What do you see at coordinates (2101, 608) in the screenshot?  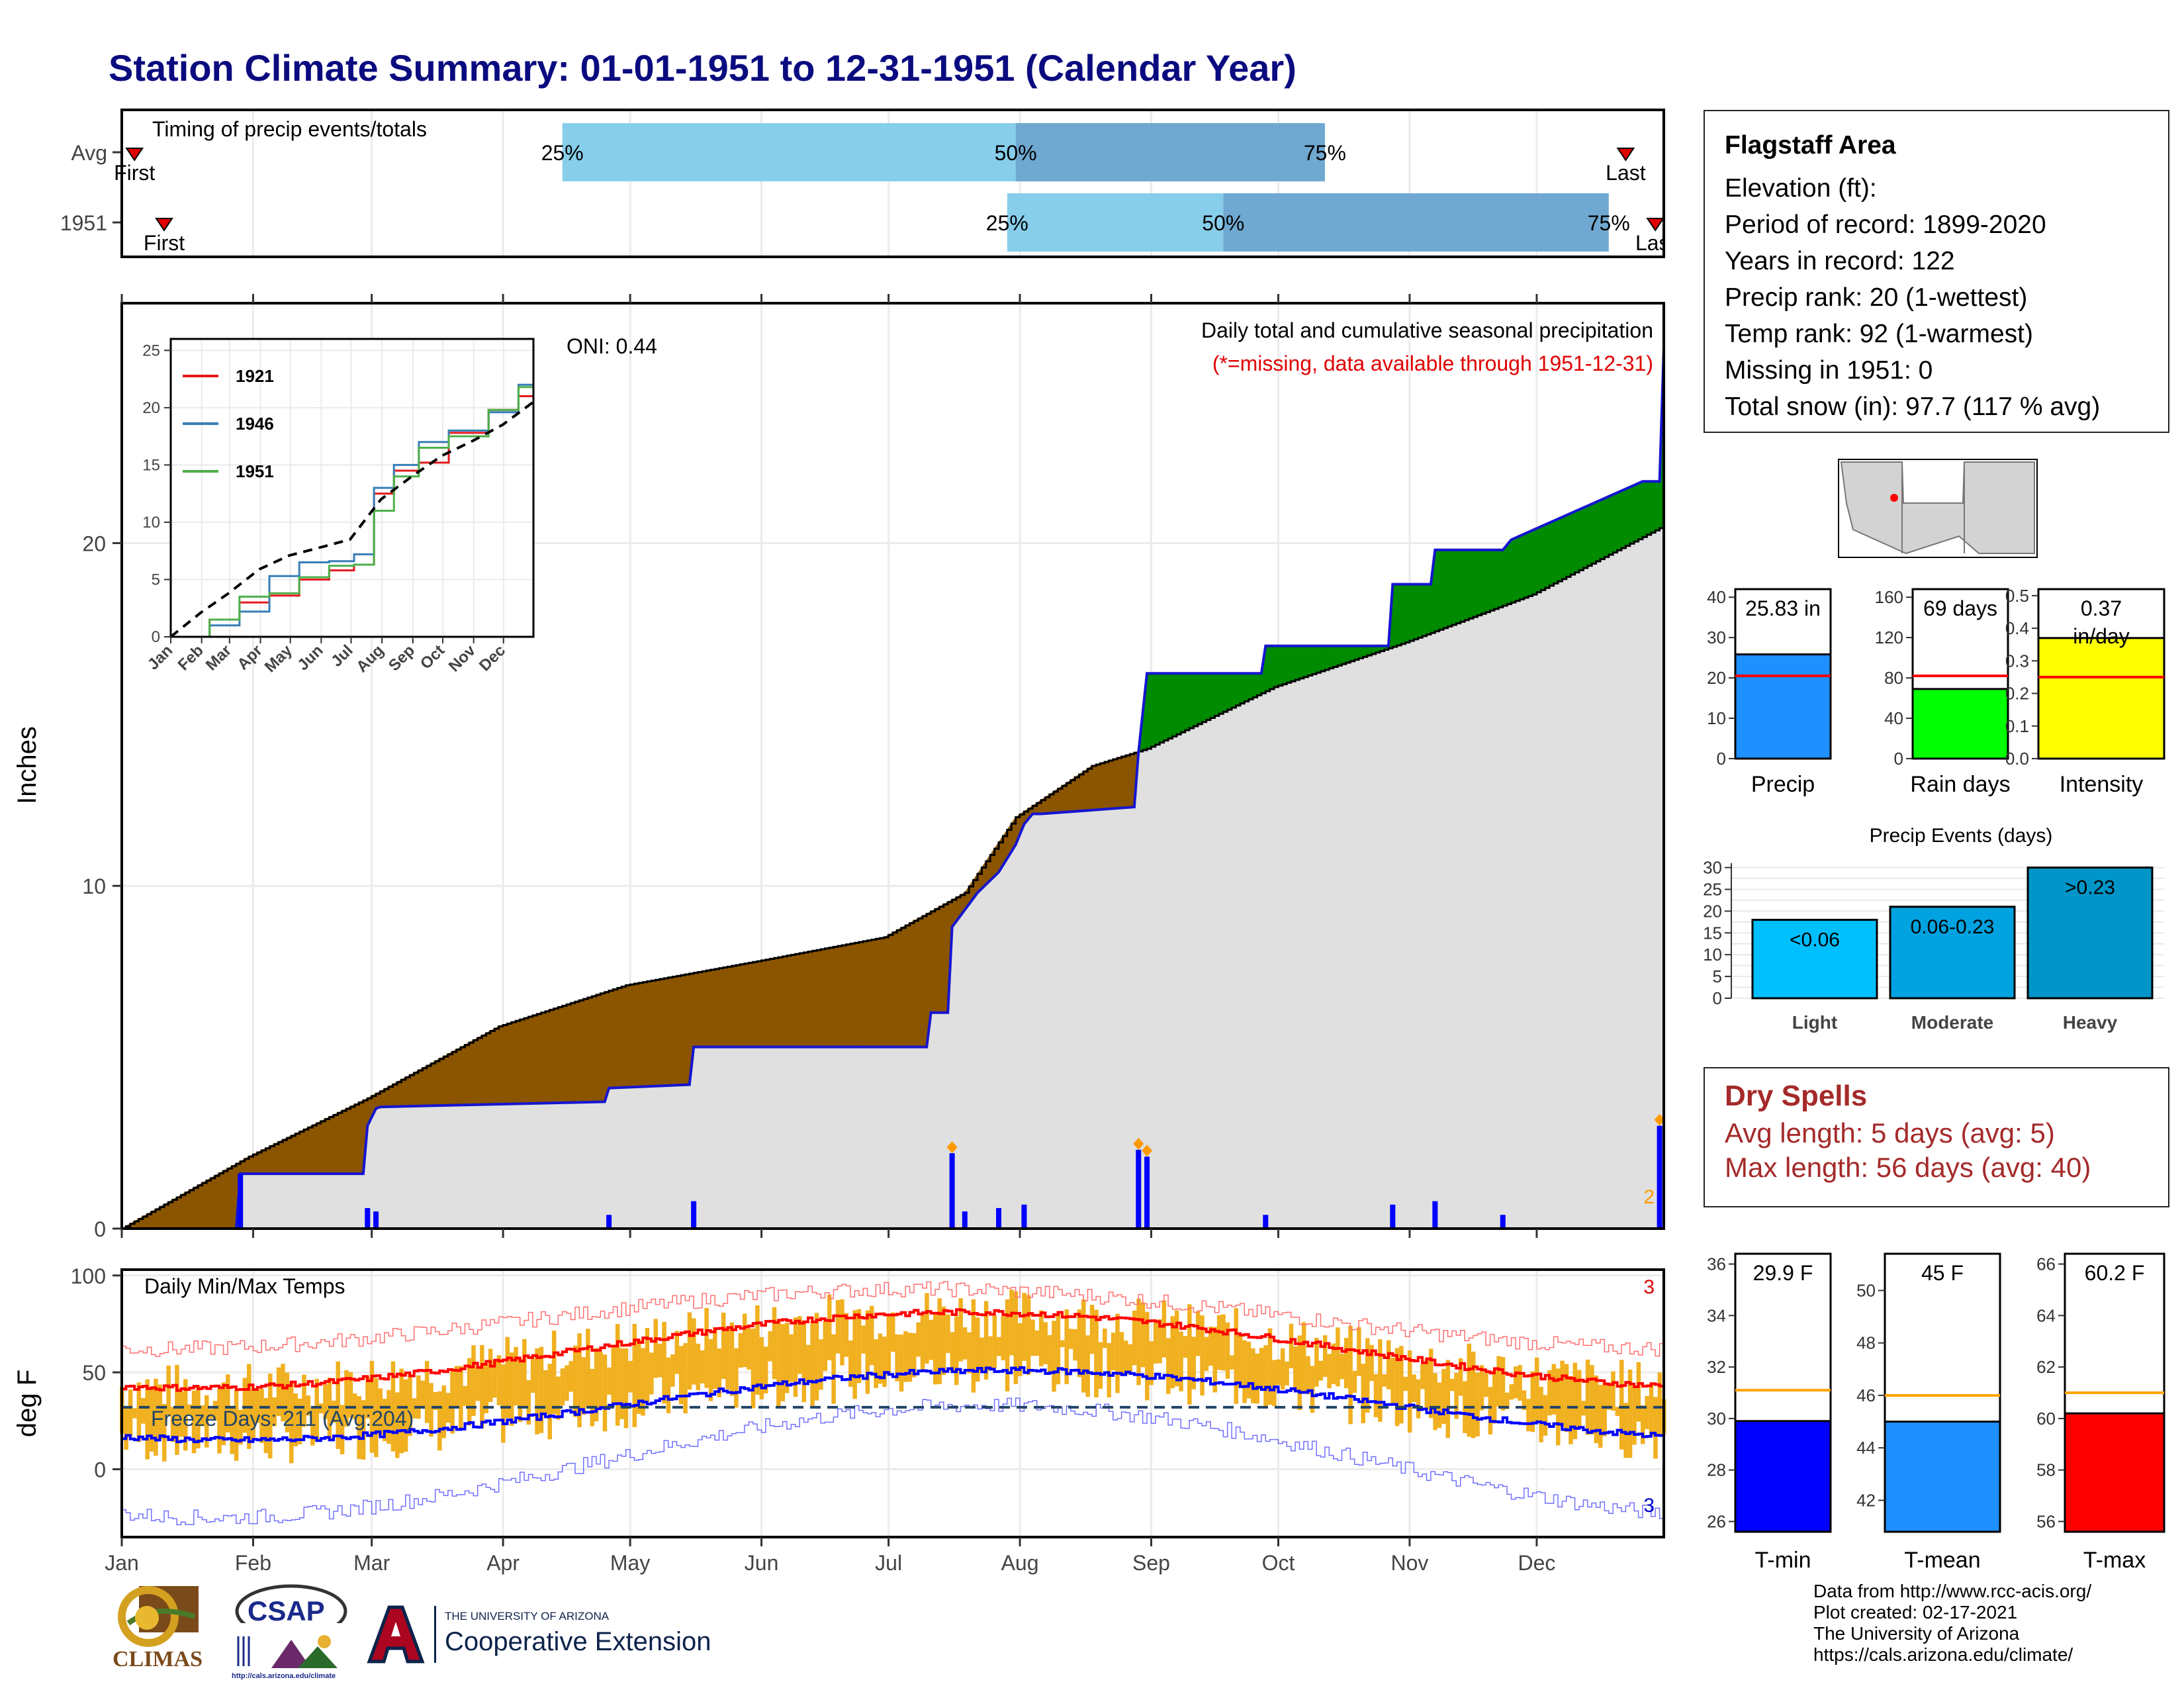 I see `stat-value-label: 0.37` at bounding box center [2101, 608].